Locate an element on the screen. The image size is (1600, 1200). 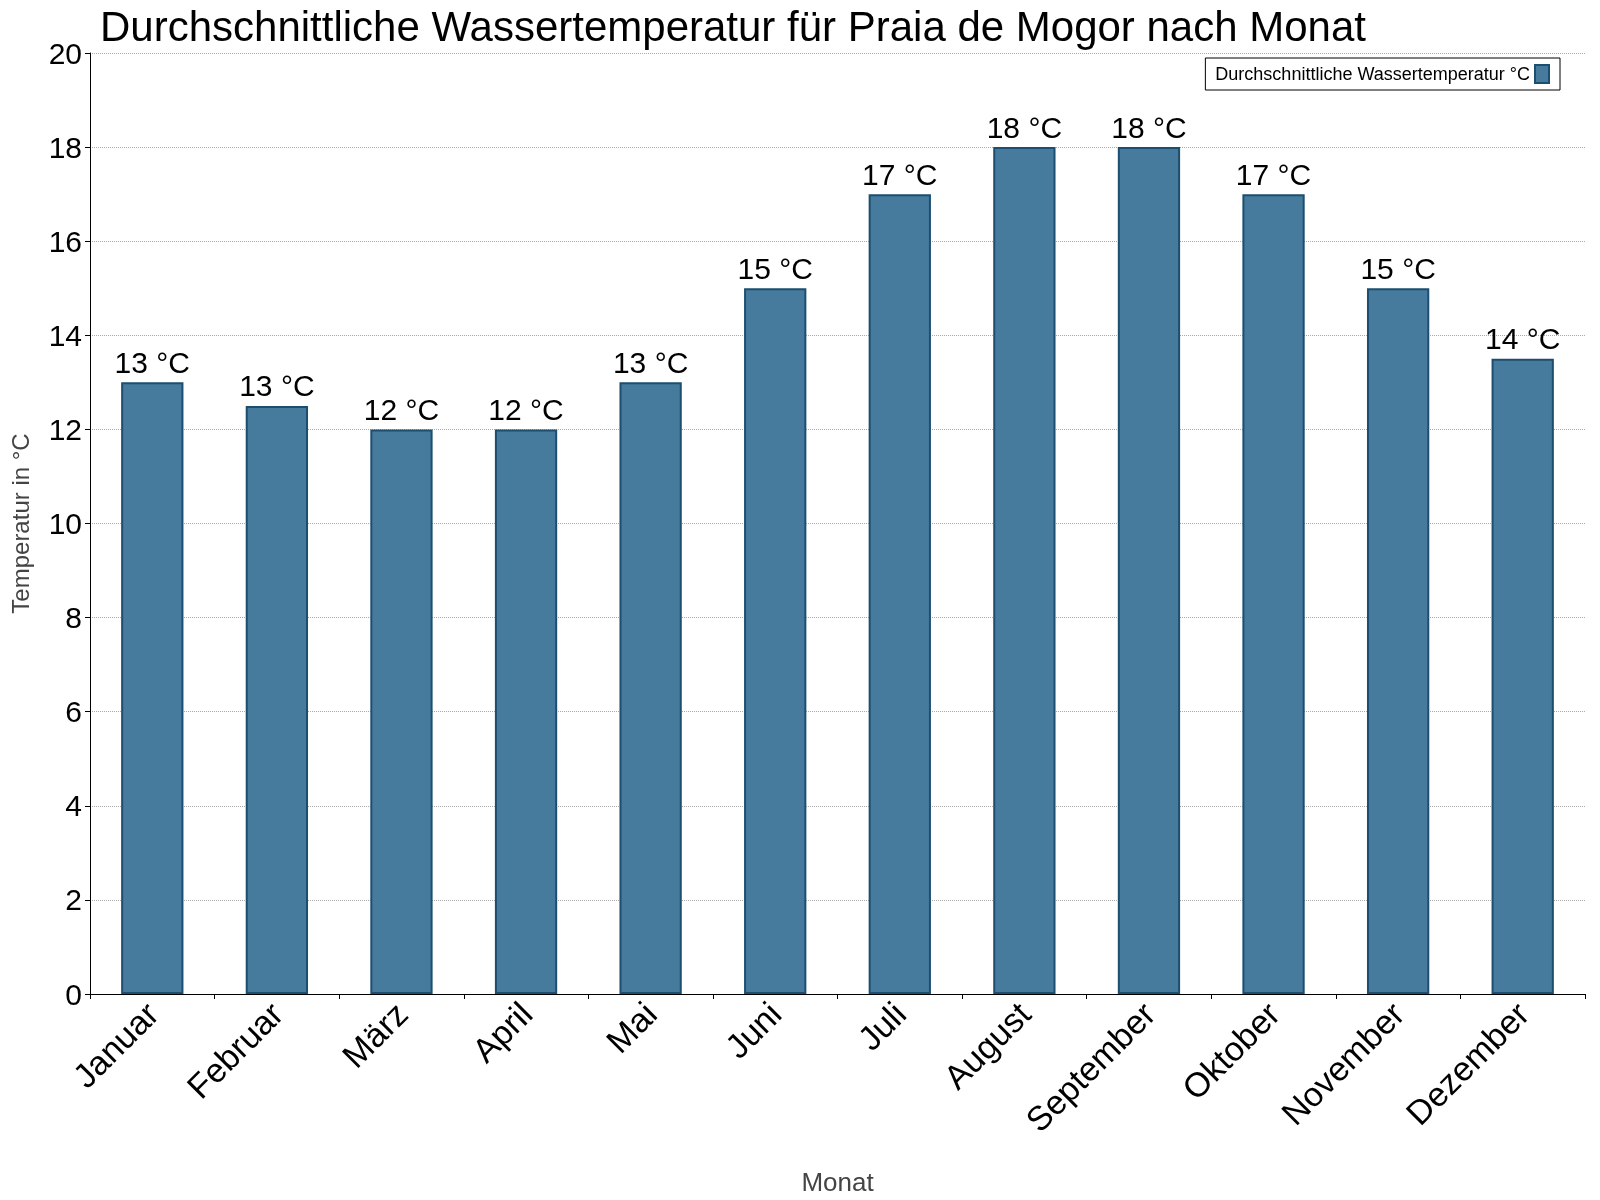
y-tick-label: 6 is located at coordinates (73, 712).